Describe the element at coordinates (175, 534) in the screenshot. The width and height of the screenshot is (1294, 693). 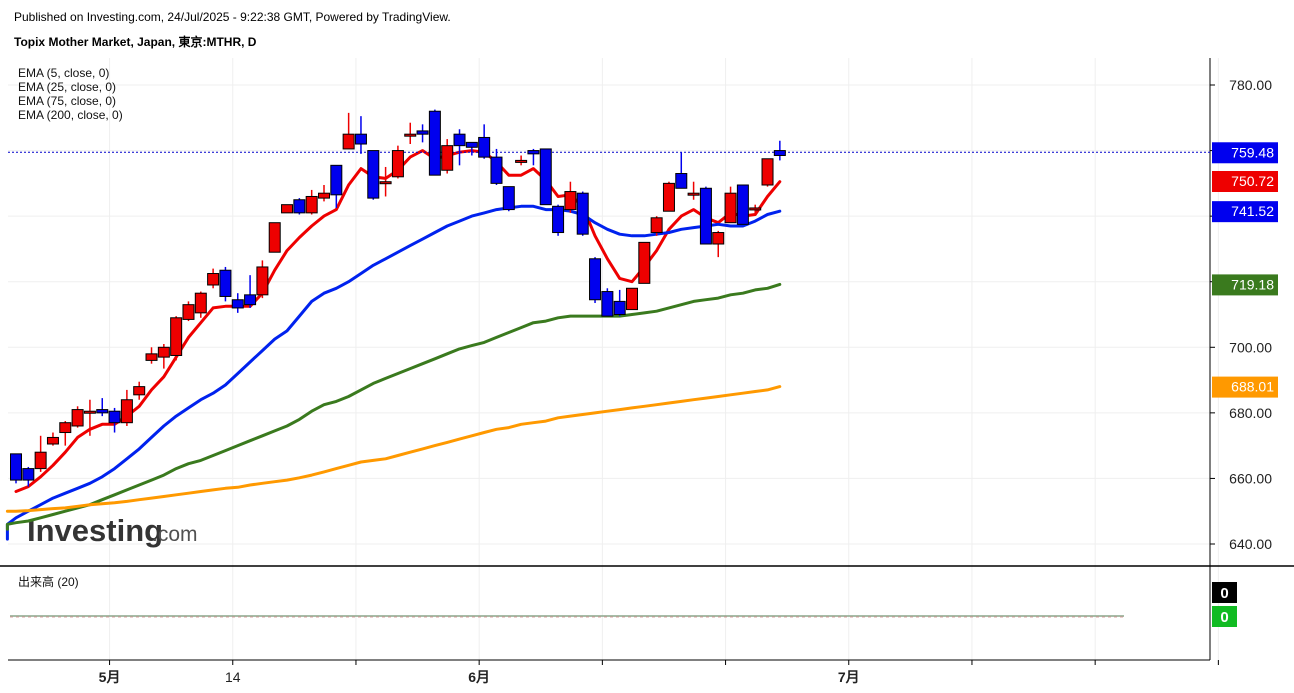
I see `watermark-suffix: .com` at that location.